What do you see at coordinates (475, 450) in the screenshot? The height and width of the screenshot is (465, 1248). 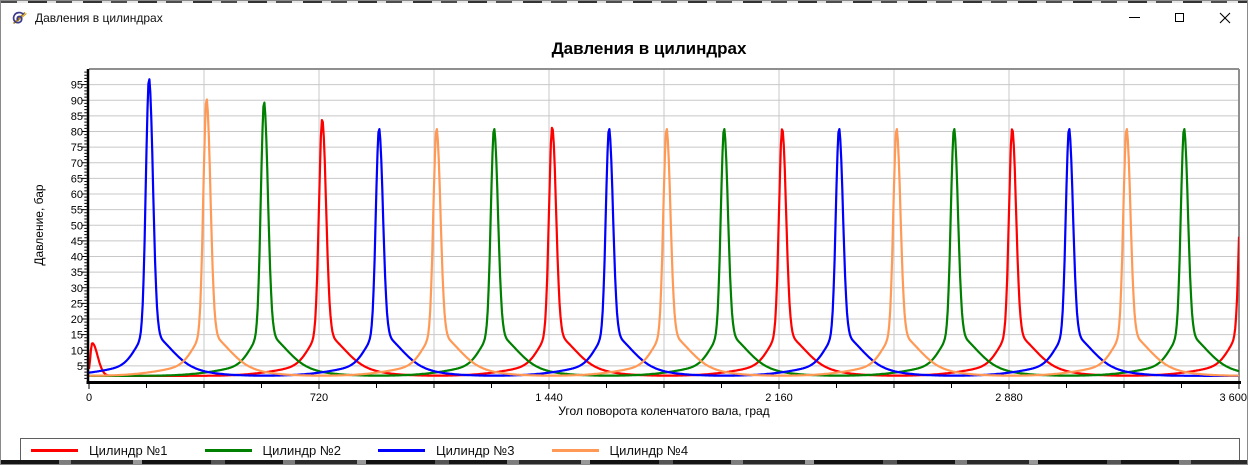 I see `legend-item-label: Цилиндр №3` at bounding box center [475, 450].